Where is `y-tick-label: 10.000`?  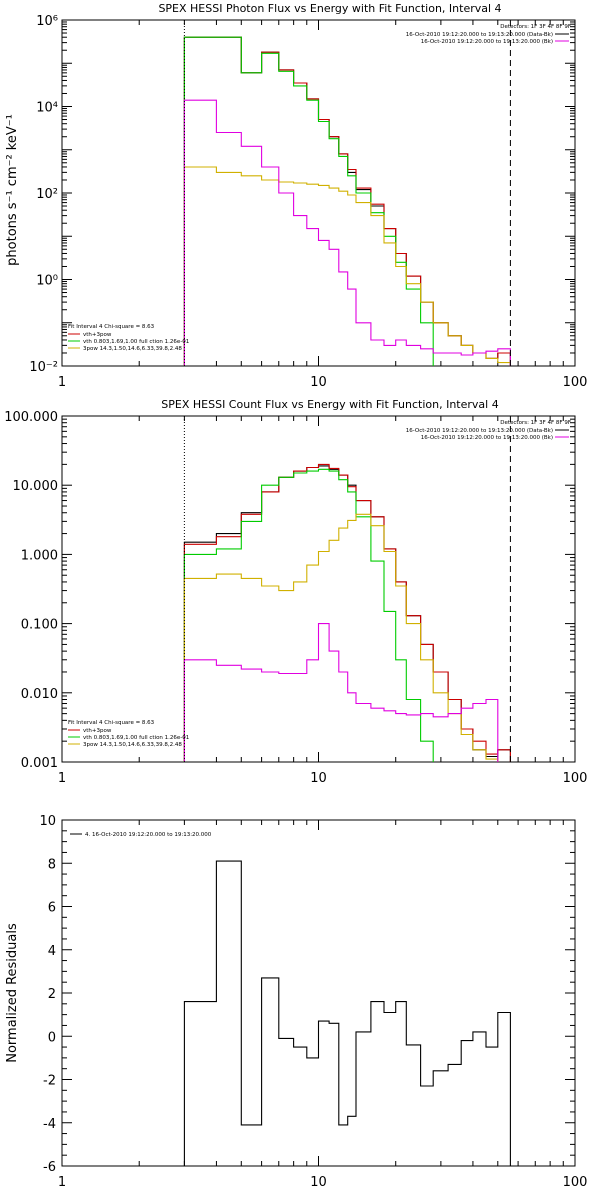 y-tick-label: 10.000 is located at coordinates (36, 486).